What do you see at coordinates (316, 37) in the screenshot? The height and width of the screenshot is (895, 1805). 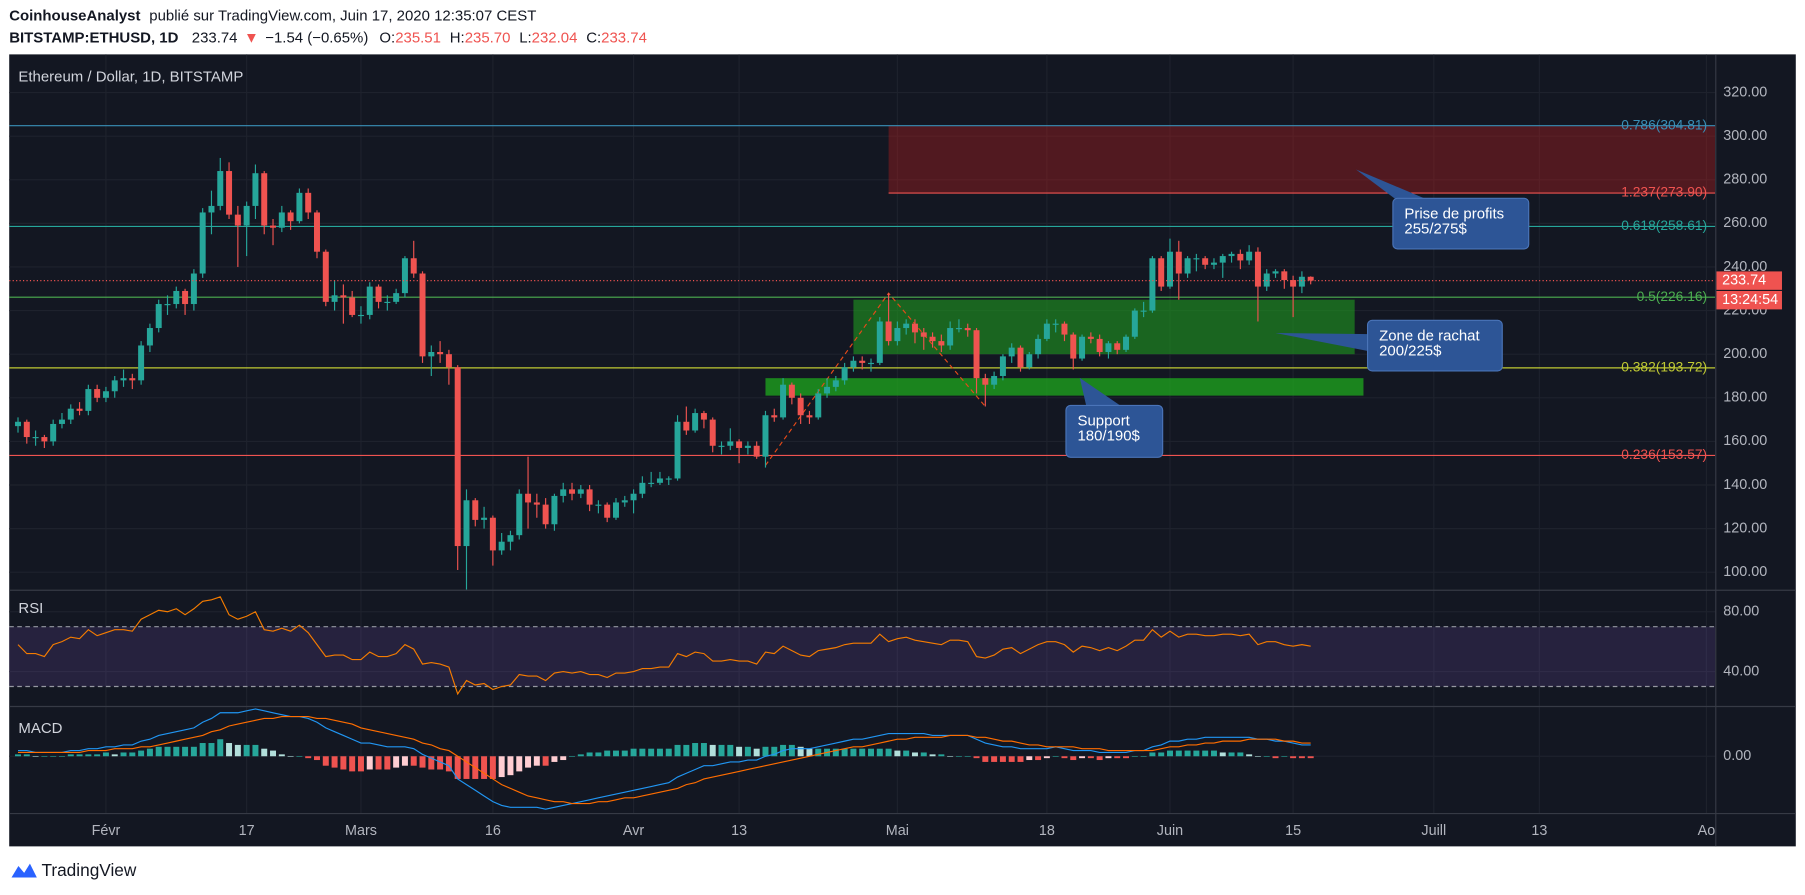 I see `change: −1.54 (−0.65%)` at bounding box center [316, 37].